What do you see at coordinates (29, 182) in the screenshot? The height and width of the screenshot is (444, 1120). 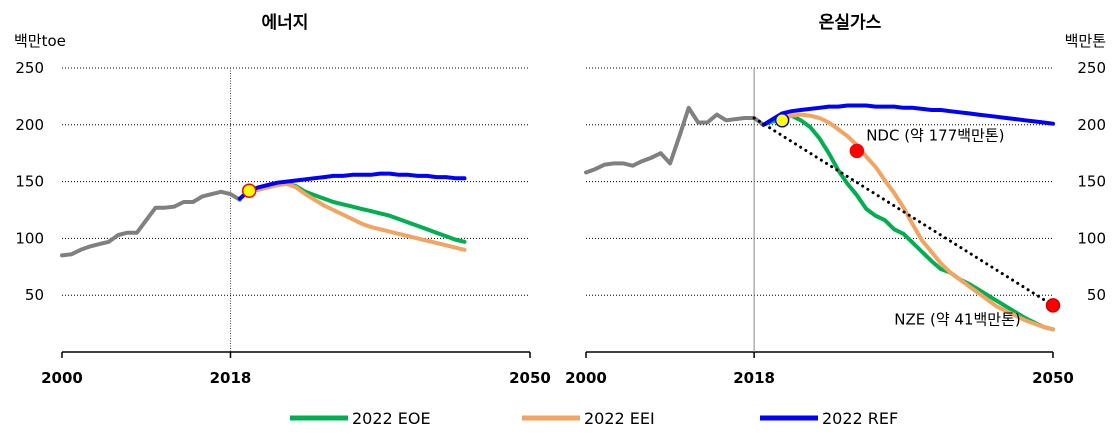 I see `panel-1-ytick-150: 150` at bounding box center [29, 182].